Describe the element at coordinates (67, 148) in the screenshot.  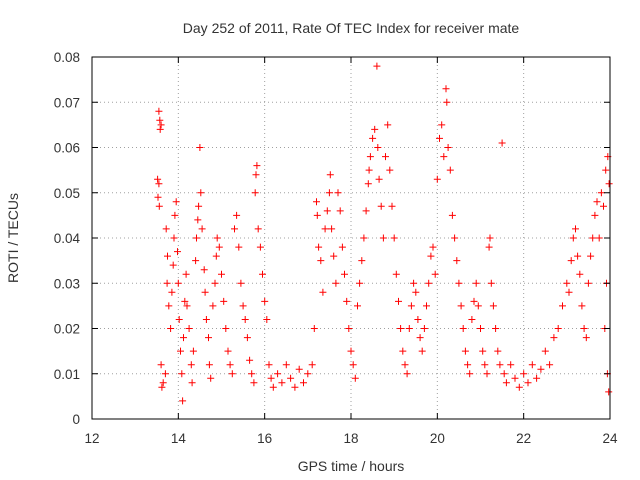
I see `y-tick-label: 0.06` at that location.